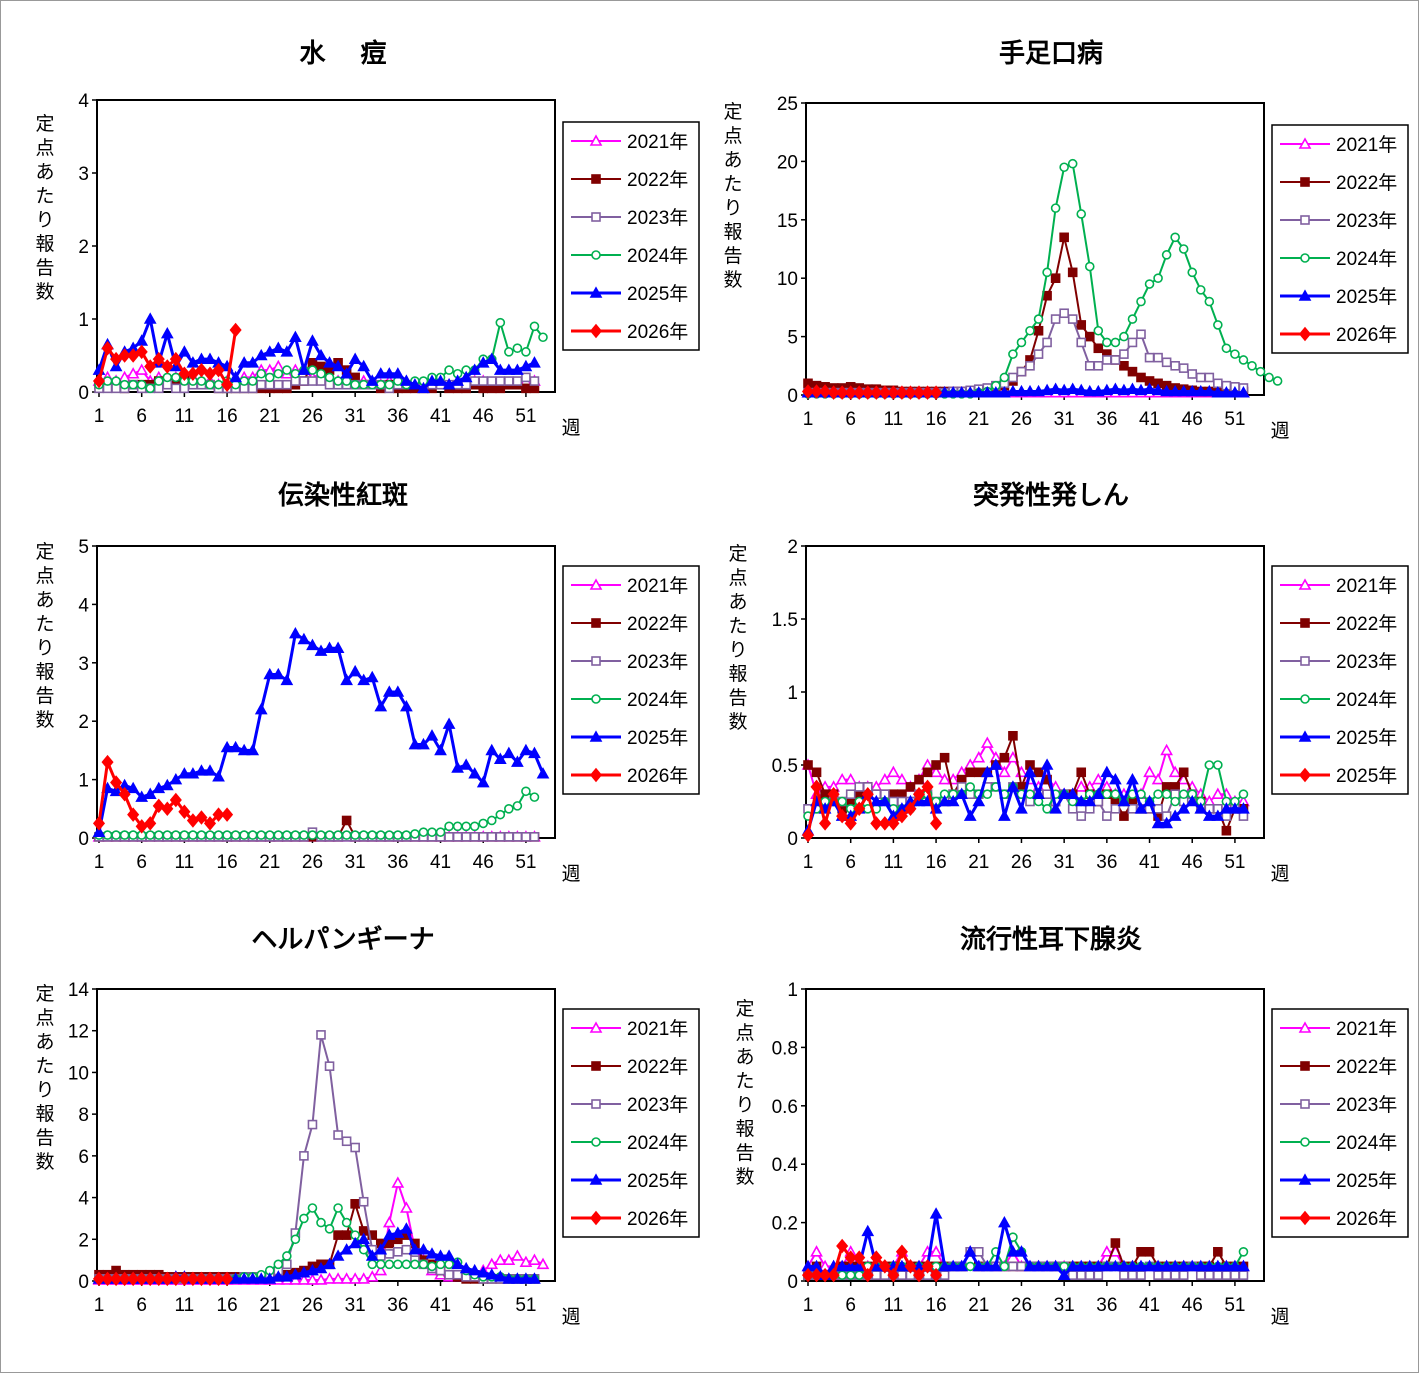  What do you see at coordinates (1234, 1305) in the screenshot?
I see `x-tick-label: 51` at bounding box center [1234, 1305].